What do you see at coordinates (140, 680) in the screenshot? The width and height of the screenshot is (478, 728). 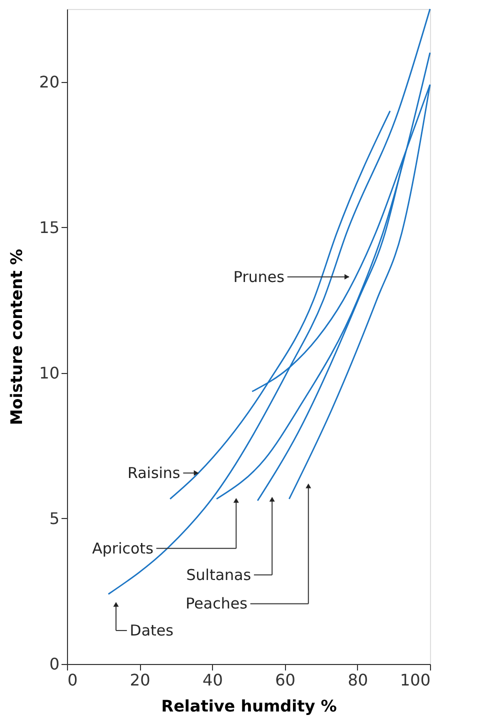 I see `x-tick-label: 20` at bounding box center [140, 680].